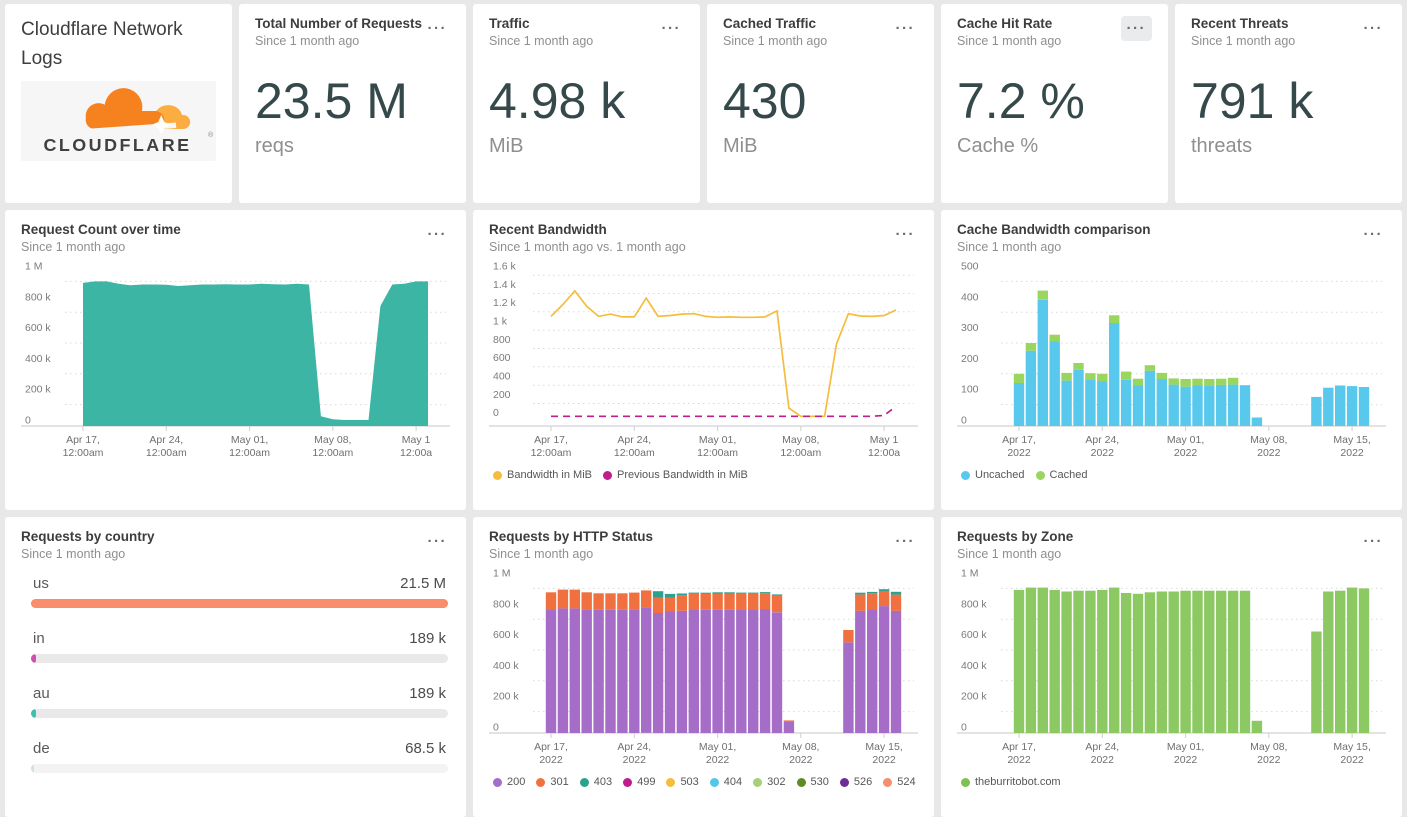 This screenshot has width=1407, height=817. I want to click on svg-text: 800, so click(502, 340).